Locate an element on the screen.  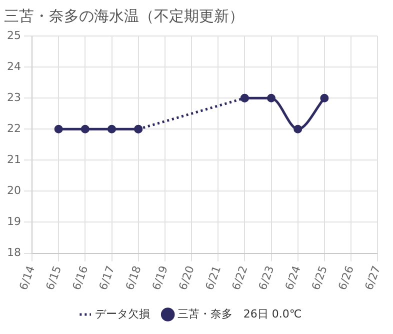
x-tick-label: 6/15 is located at coordinates (53, 278).